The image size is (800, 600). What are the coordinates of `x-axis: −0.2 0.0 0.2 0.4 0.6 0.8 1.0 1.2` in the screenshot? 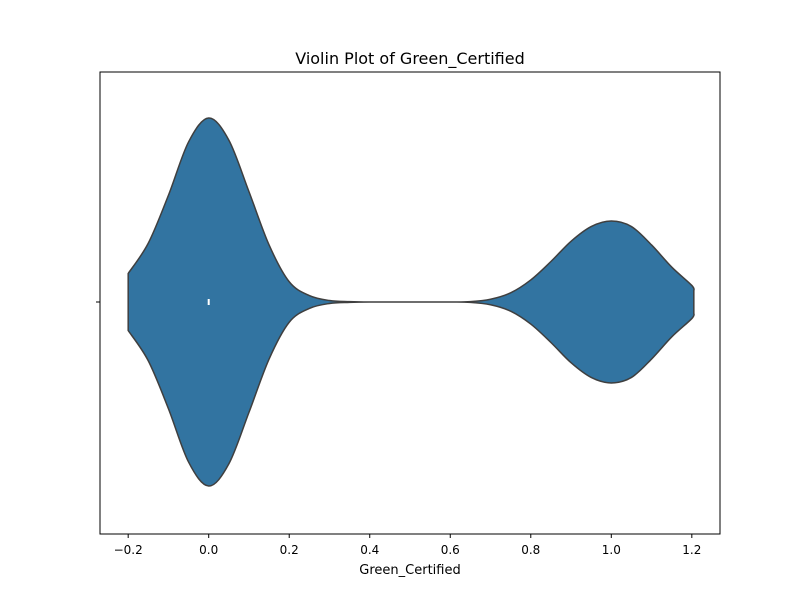 It's located at (407, 545).